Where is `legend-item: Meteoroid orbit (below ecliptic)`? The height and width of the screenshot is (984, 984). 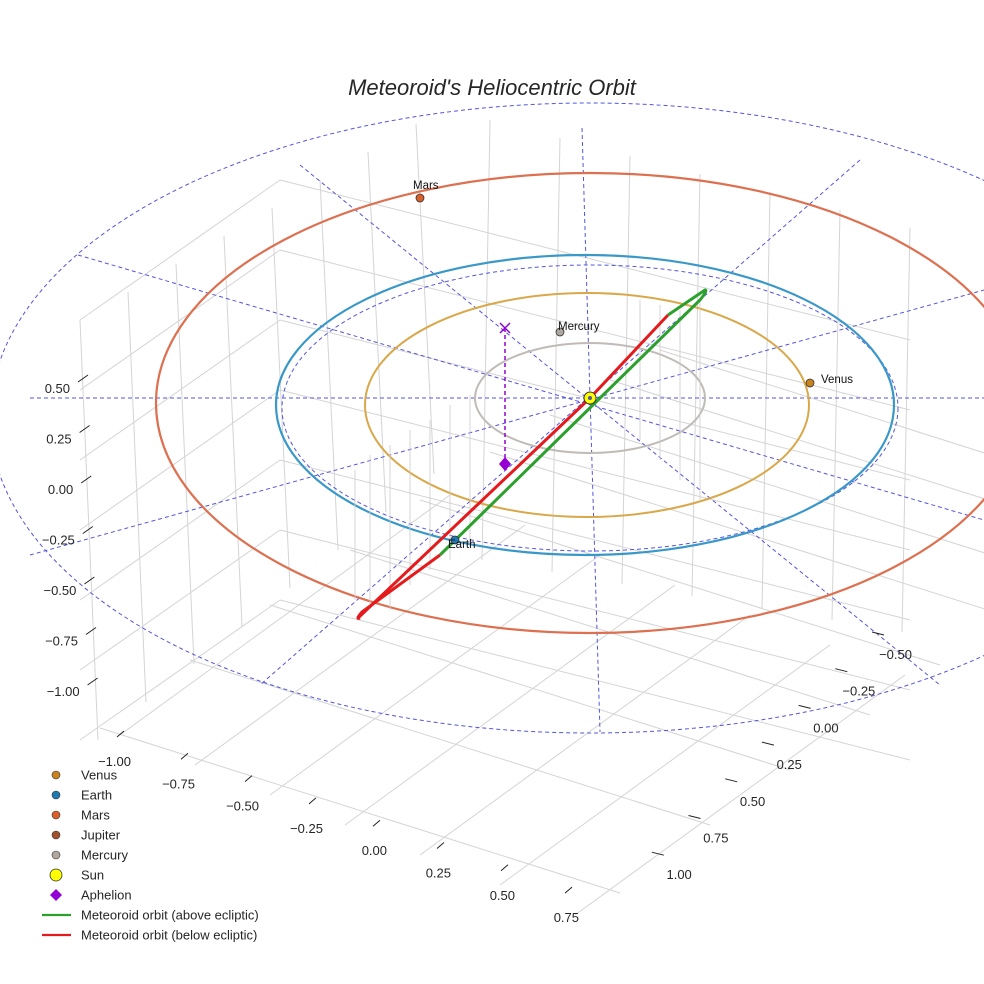 legend-item: Meteoroid orbit (below ecliptic) is located at coordinates (149, 935).